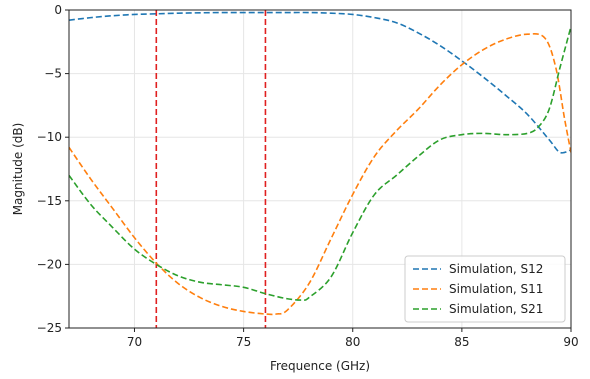 This screenshot has width=590, height=379. Describe the element at coordinates (496, 289) in the screenshot. I see `legend-label-2: Simulation, S11` at that location.